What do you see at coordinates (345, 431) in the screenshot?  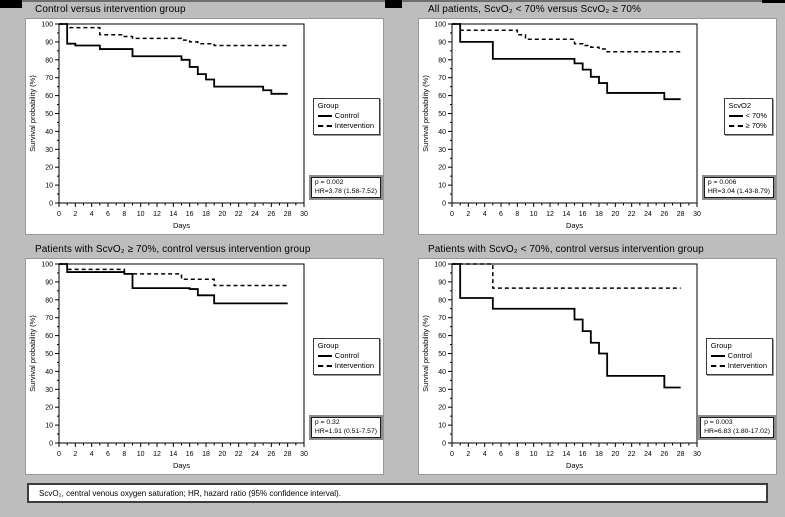 I see `hazard-ratio: HR=1.91 (0.51-7.57)` at bounding box center [345, 431].